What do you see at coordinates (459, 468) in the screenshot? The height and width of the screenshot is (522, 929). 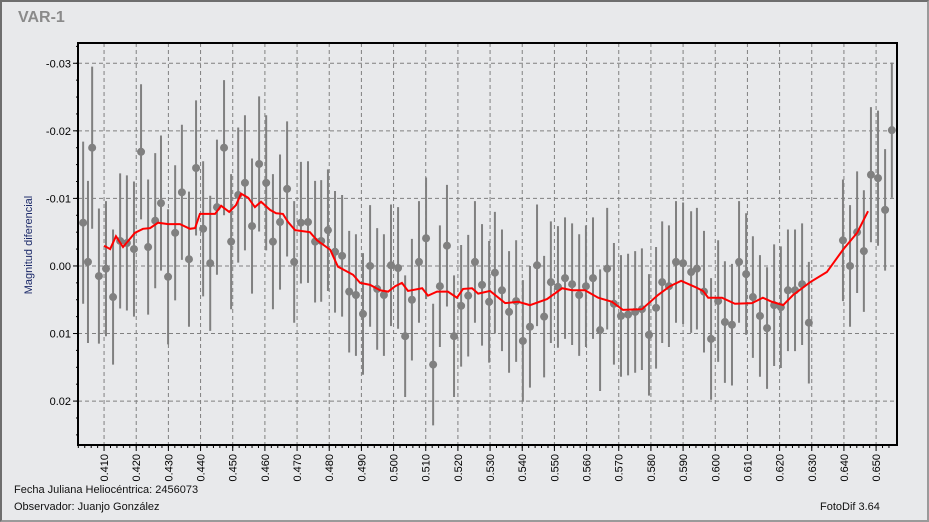 I see `x-tick-label: 0.520` at bounding box center [459, 468].